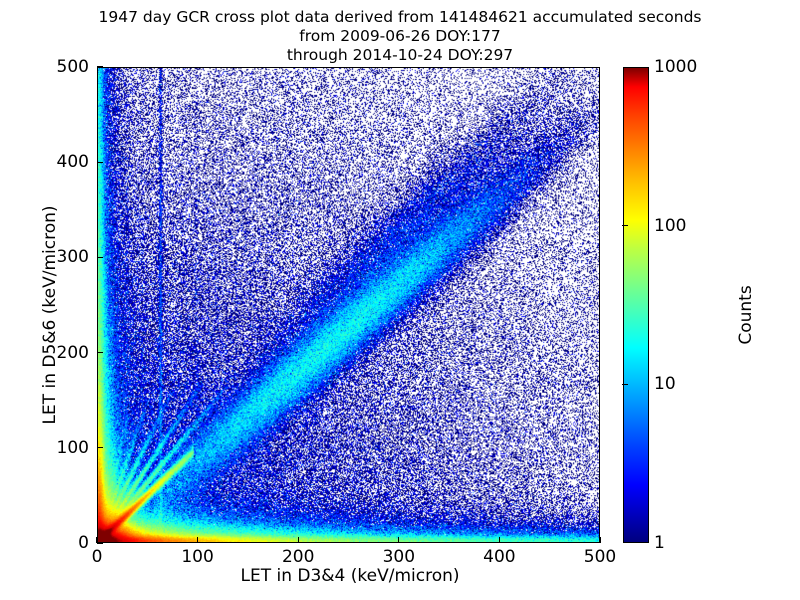 Image resolution: width=800 pixels, height=600 pixels. What do you see at coordinates (72, 67) in the screenshot?
I see `y-tick-label-500: 500` at bounding box center [72, 67].